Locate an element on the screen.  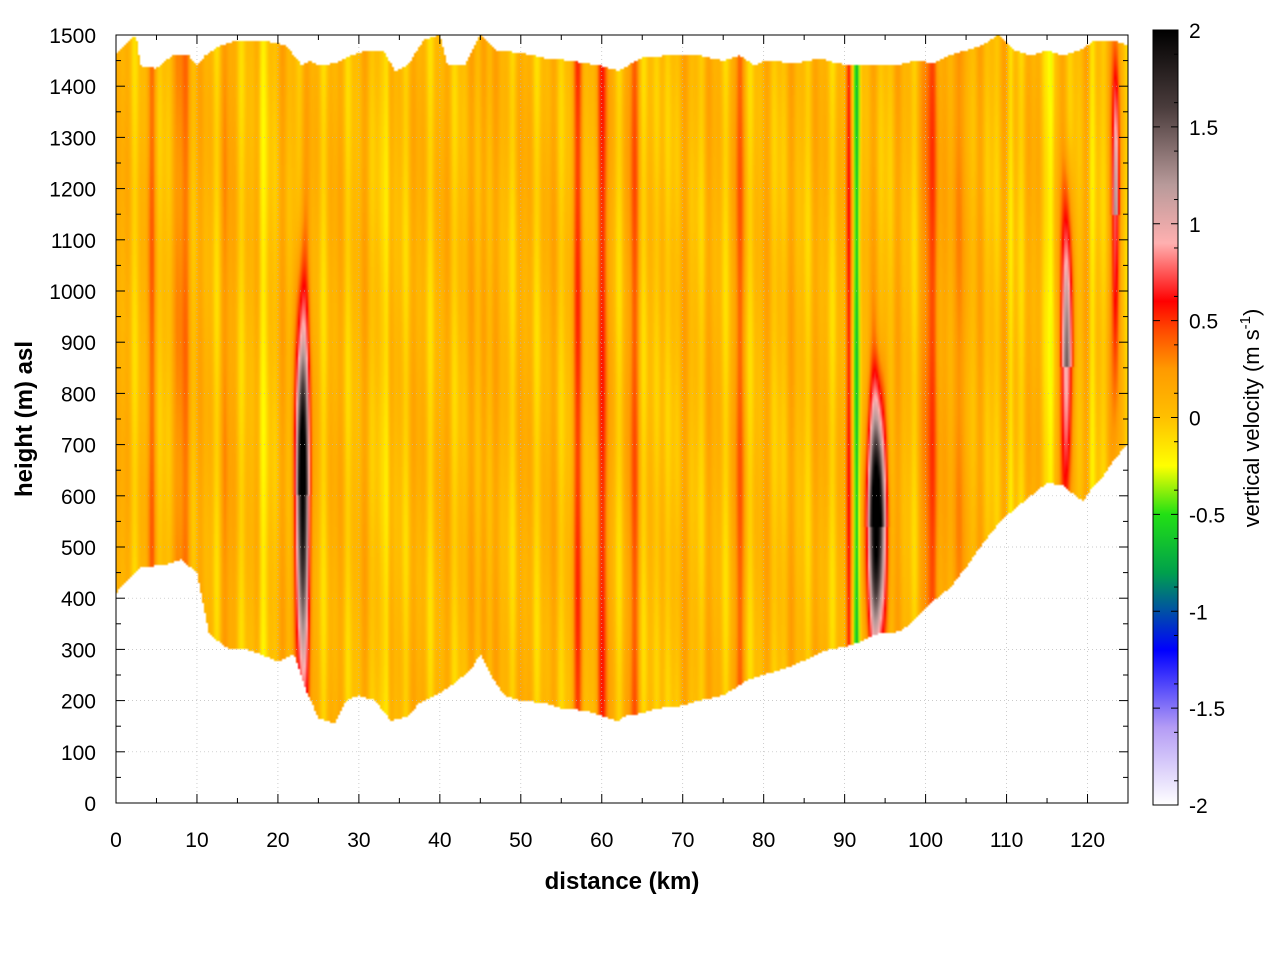
colorbar-title-end: ) is located at coordinates (1251, 312).